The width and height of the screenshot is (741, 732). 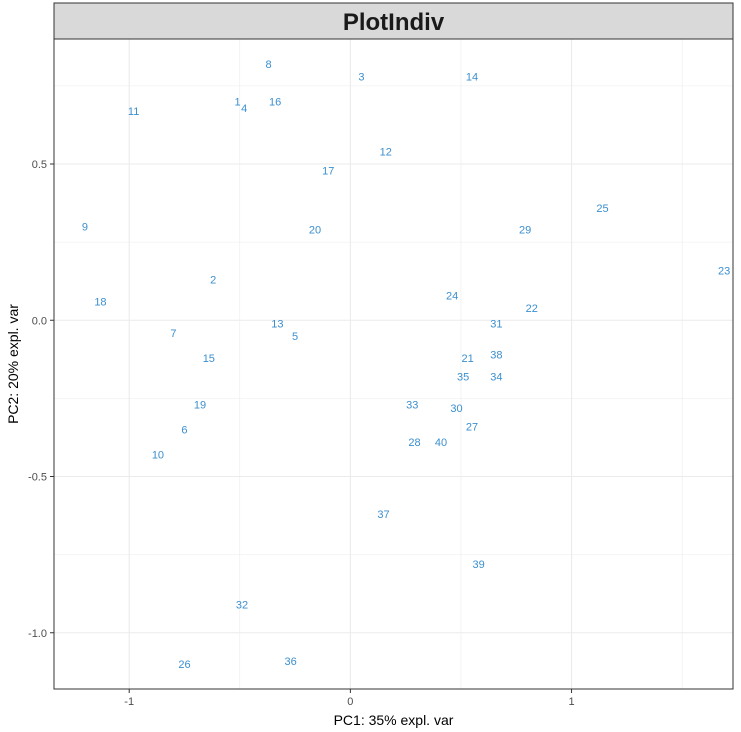 I want to click on x-tick-label: -1, so click(x=129, y=702).